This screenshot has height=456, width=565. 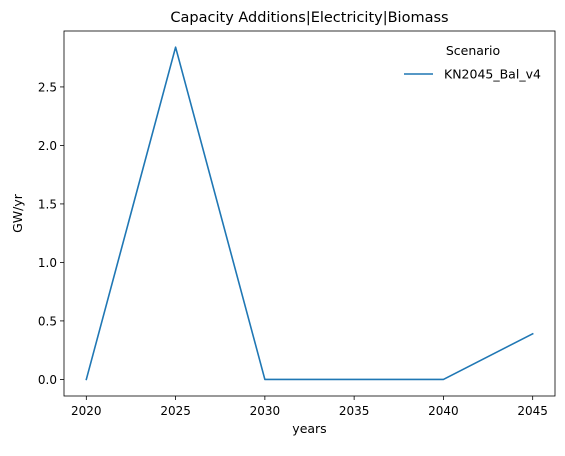 What do you see at coordinates (443, 411) in the screenshot?
I see `x-tick-label: 2040` at bounding box center [443, 411].